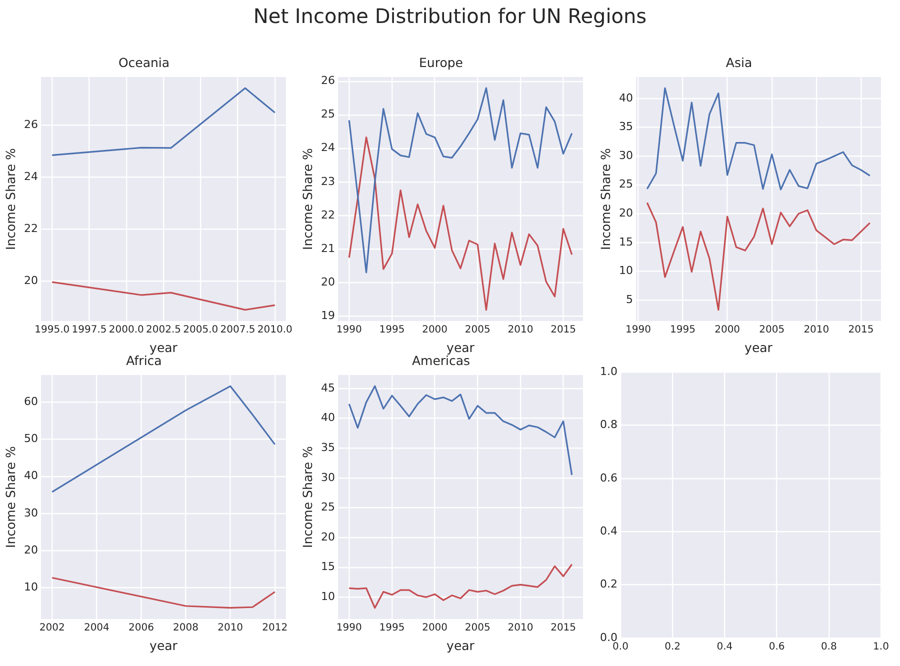  Describe the element at coordinates (609, 425) in the screenshot. I see `y-tick-label: 0.8` at that location.